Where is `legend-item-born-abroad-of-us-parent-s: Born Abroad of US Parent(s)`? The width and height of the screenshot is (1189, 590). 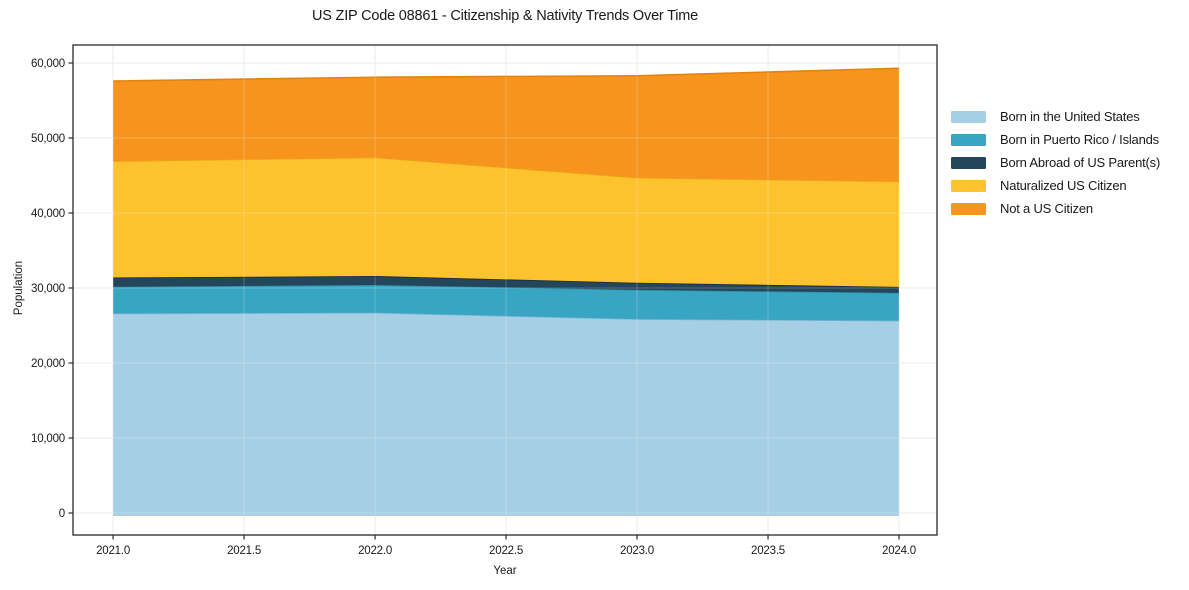 legend-item-born-abroad-of-us-parent-s: Born Abroad of US Parent(s) is located at coordinates (1055, 162).